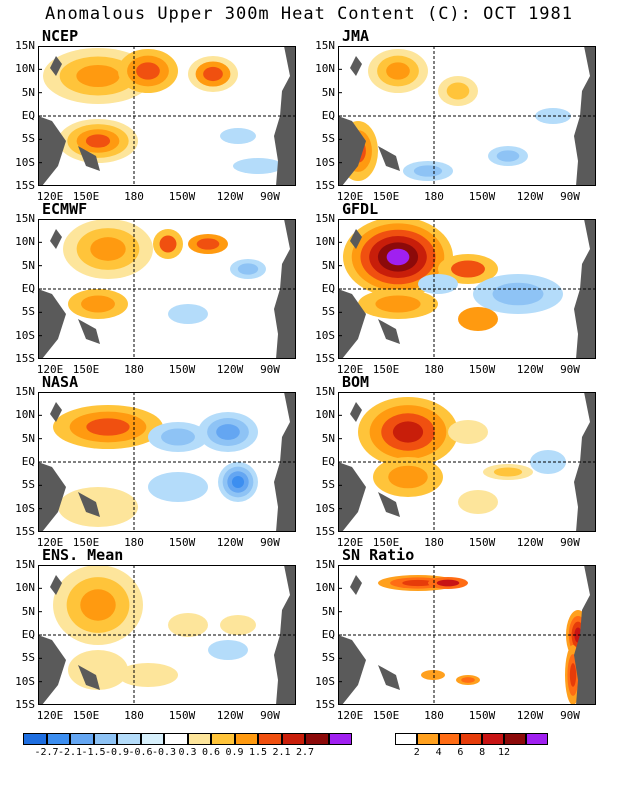 This screenshot has height=800, width=618. I want to click on colorbar-tick-label: -0.3, so click(164, 752).